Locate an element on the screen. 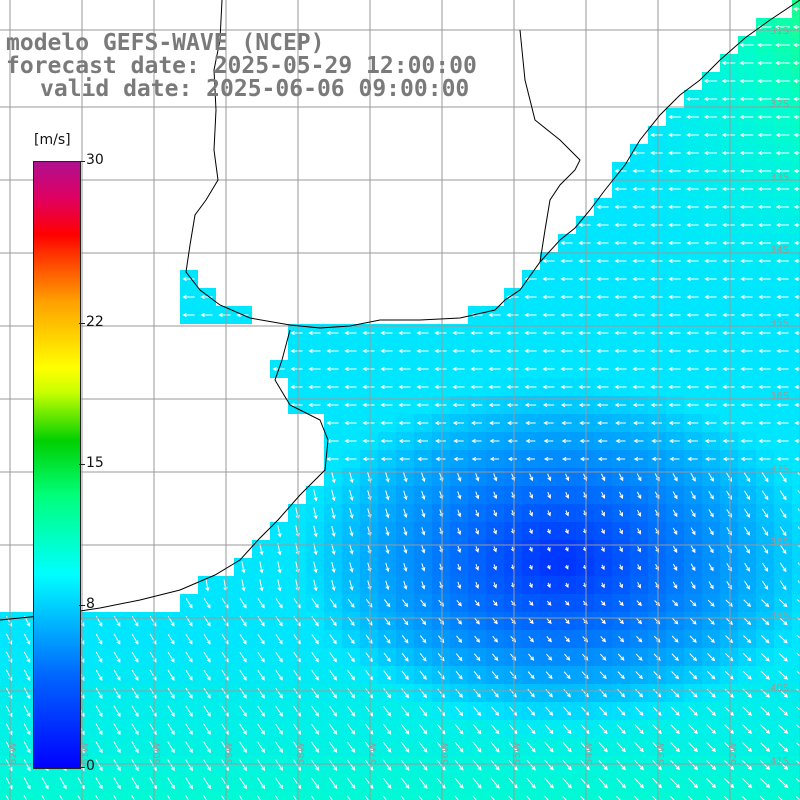 This screenshot has height=800, width=800. longitude-label: 56W is located at coordinates (445, 753).